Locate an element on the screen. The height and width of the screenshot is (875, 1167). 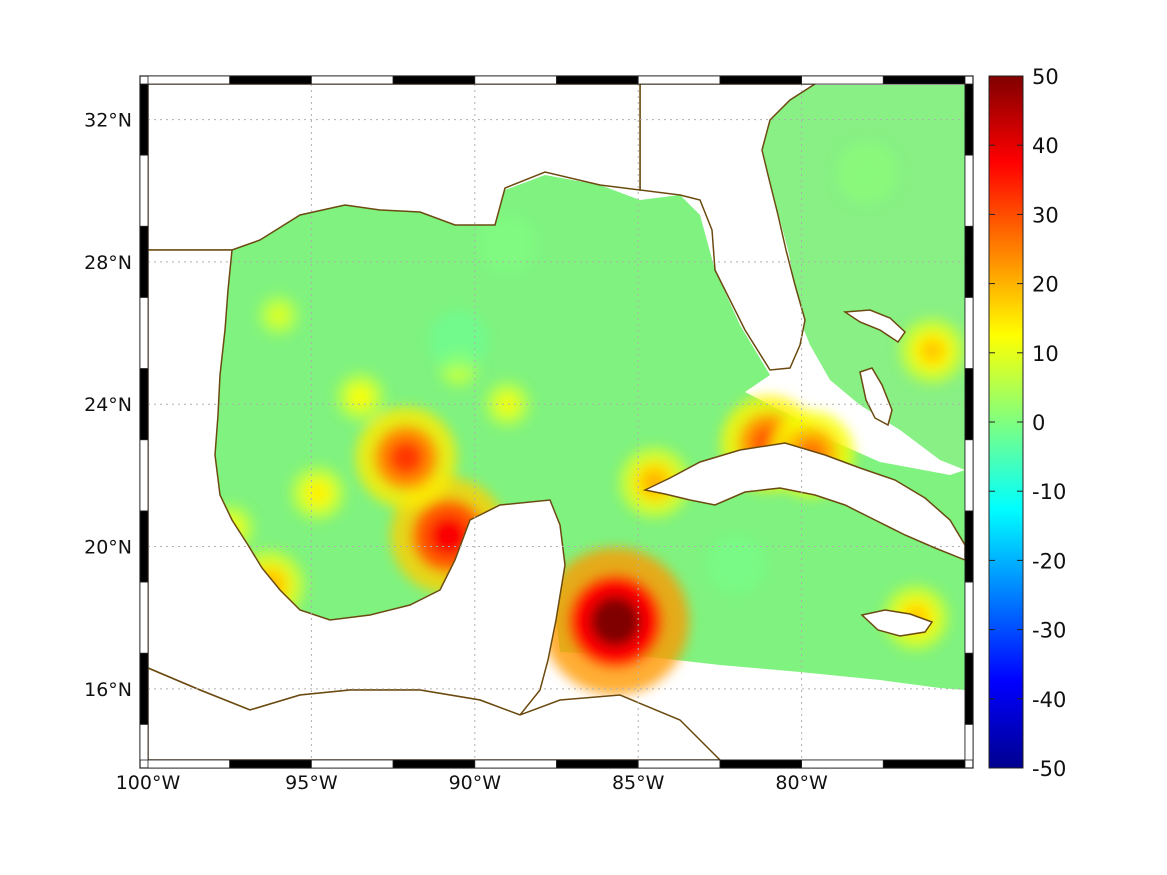
lon-tick-label: 100°W is located at coordinates (148, 783).